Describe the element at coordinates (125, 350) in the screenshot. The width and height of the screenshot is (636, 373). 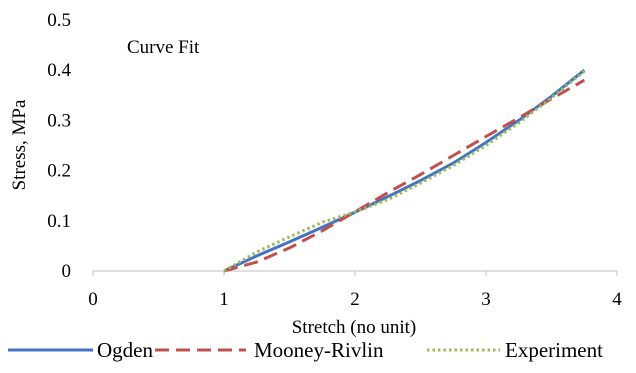
I see `legend-label: Ogden` at that location.